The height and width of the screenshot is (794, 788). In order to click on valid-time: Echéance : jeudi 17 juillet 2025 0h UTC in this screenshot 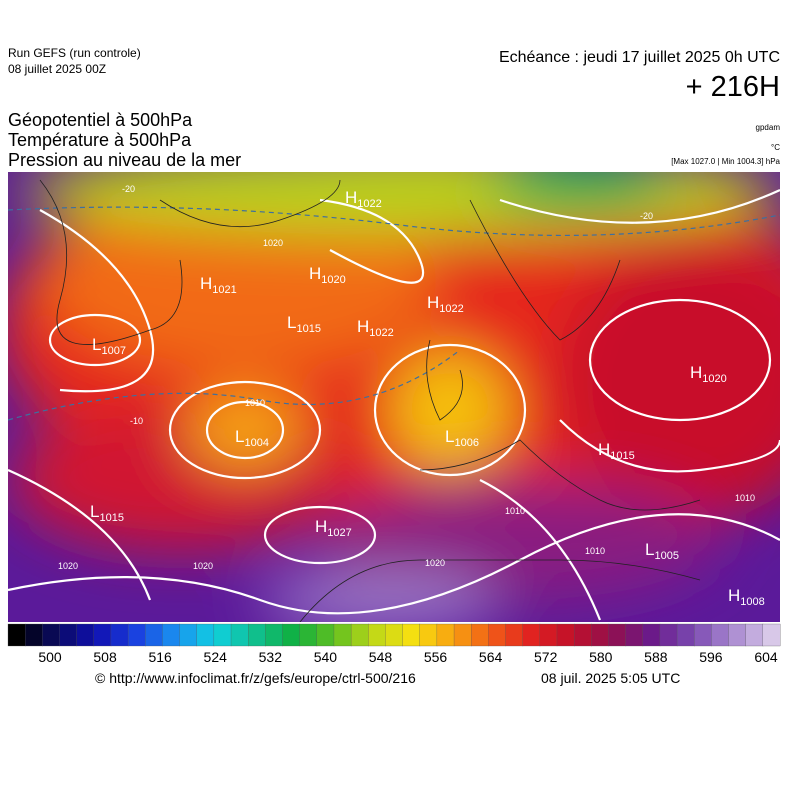, I will do `click(639, 57)`.